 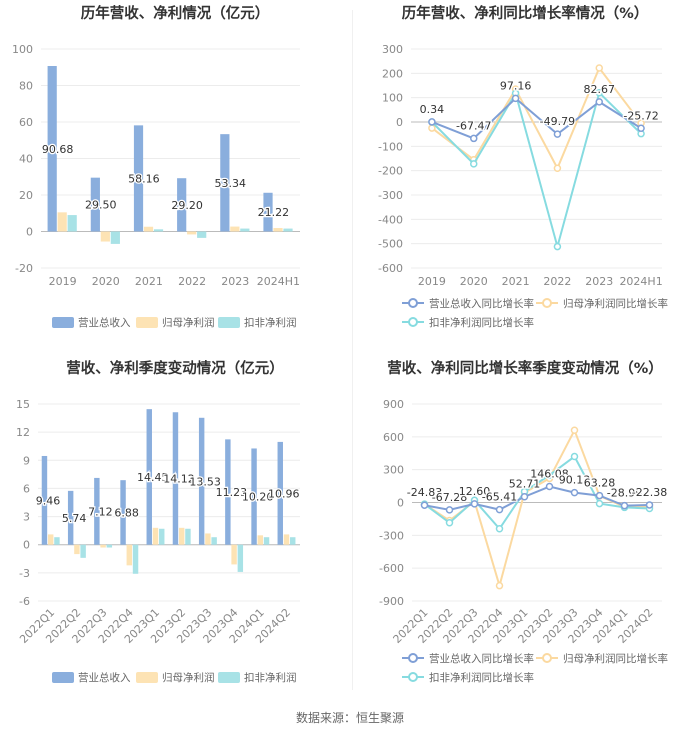 What do you see at coordinates (516, 85) in the screenshot?
I see `data-label: 97.16` at bounding box center [516, 85].